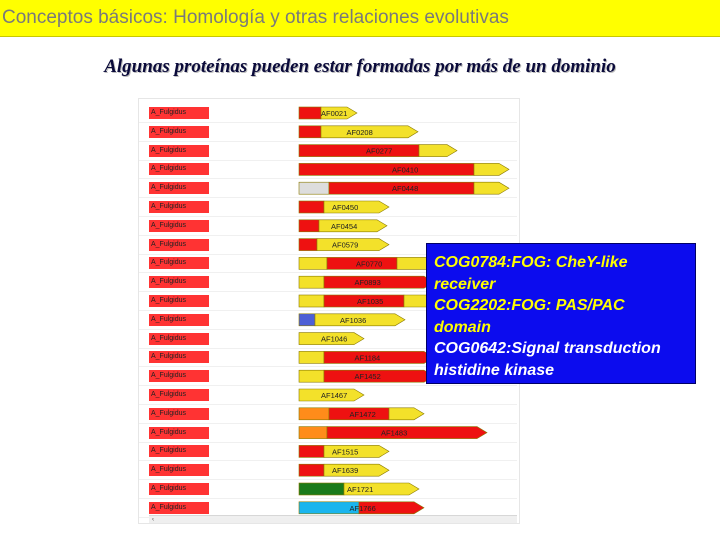 This screenshot has width=720, height=540. I want to click on protein-id-label: AF1184, so click(368, 357).